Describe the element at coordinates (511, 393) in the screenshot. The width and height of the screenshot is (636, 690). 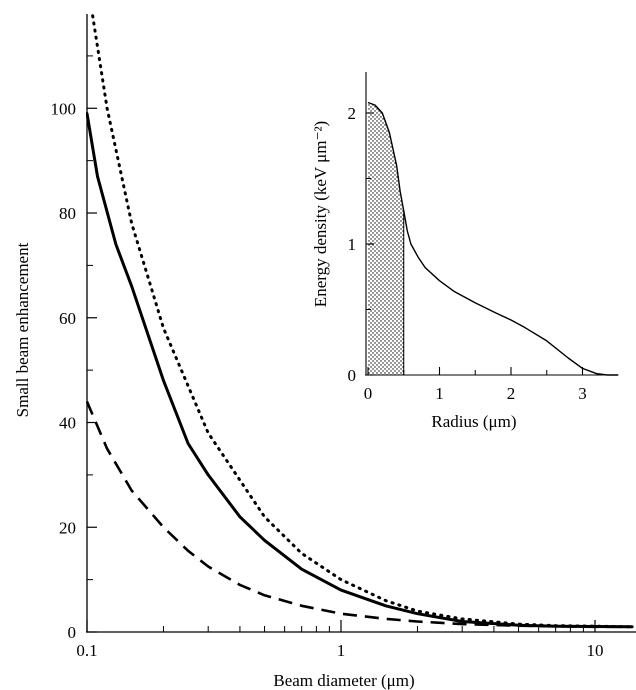
I see `inset-x-tick-label: 2` at that location.